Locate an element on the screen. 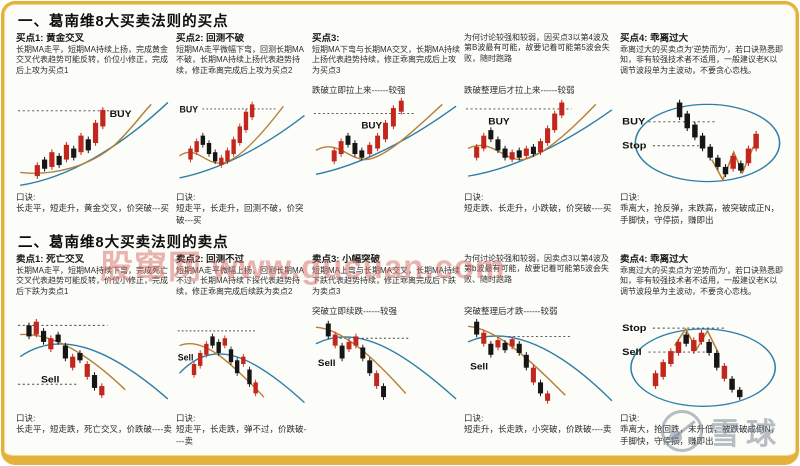 This screenshot has height=466, width=800. sell2-mnemonic: 口诀: 短走平，长走跌，弹不过，价跌破----卖 is located at coordinates (242, 432).